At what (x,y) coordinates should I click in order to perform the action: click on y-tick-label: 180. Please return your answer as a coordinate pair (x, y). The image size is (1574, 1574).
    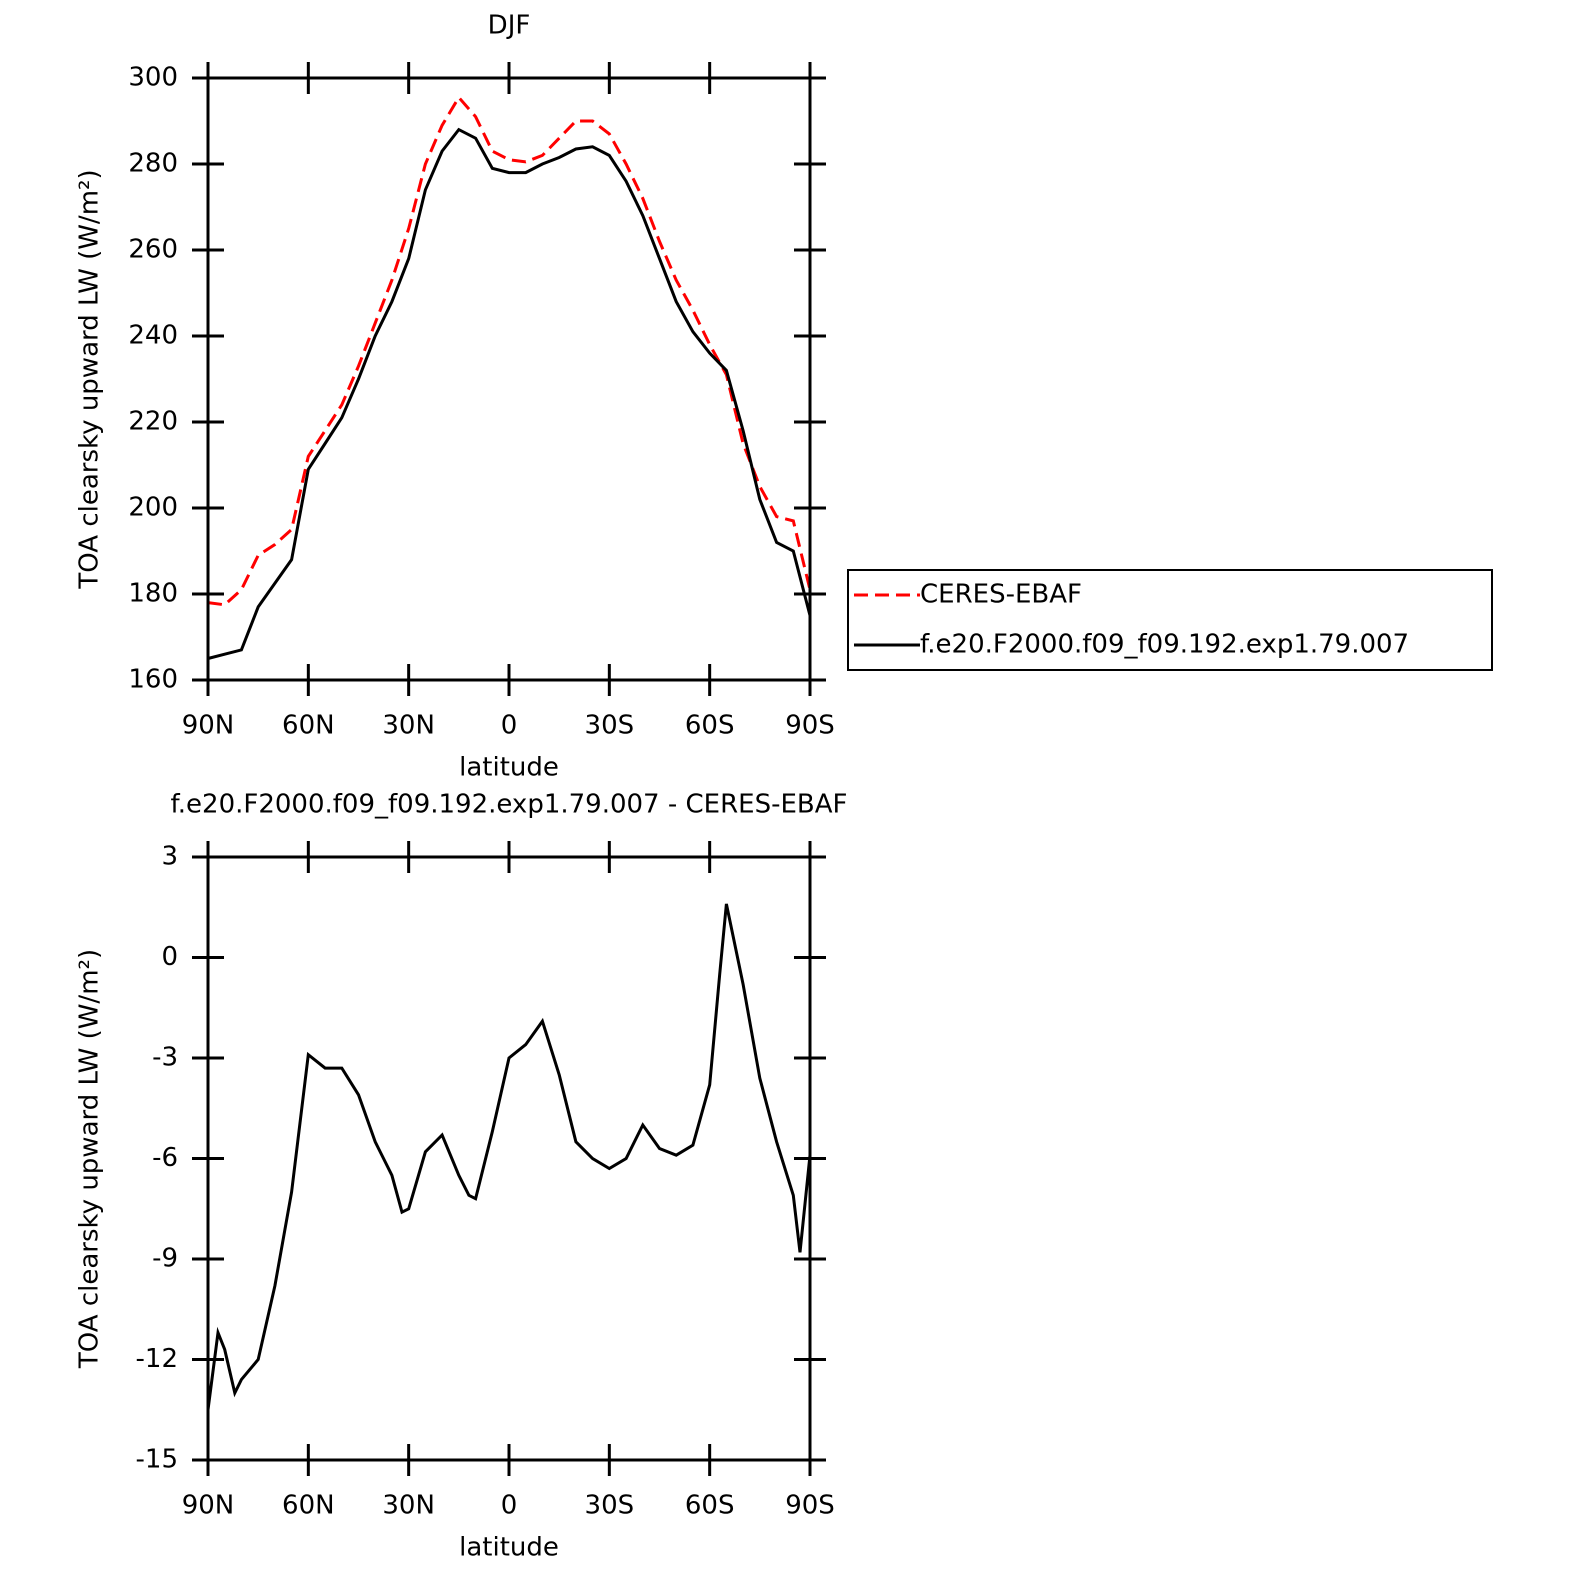
    Looking at the image, I should click on (153, 594).